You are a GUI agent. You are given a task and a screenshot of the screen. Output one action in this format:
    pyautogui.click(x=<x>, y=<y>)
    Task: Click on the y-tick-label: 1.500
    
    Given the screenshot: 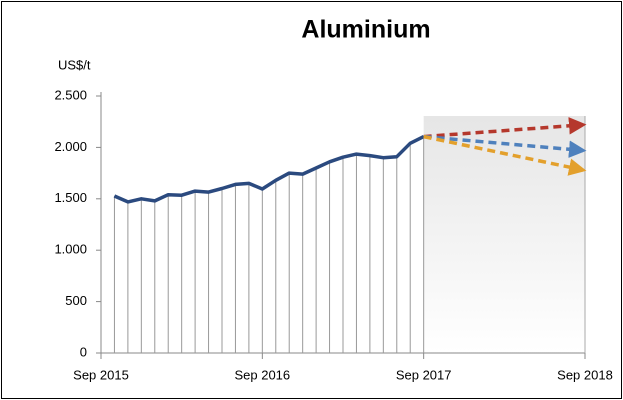 What is the action you would take?
    pyautogui.click(x=70, y=197)
    